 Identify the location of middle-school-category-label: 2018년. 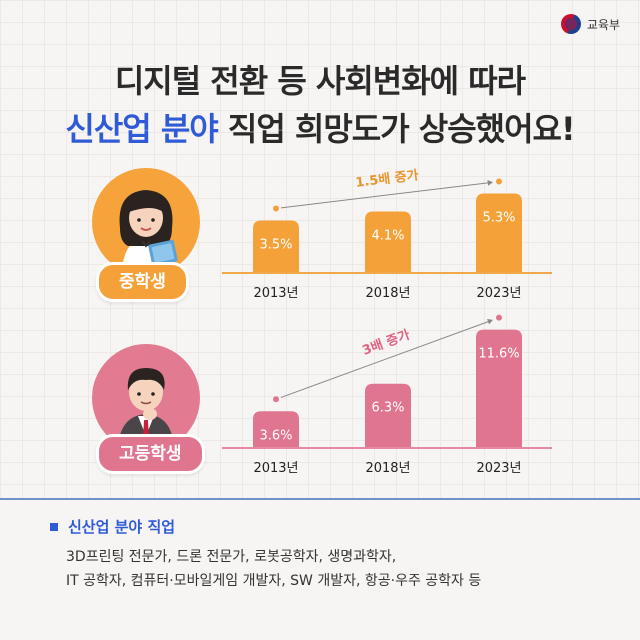
(387, 293).